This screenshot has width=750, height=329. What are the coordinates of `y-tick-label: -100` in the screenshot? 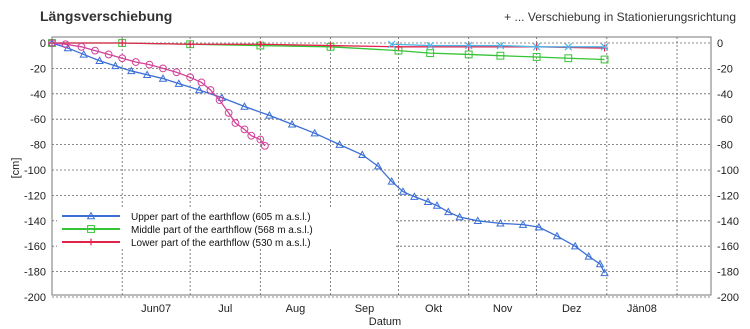 It's located at (35, 171).